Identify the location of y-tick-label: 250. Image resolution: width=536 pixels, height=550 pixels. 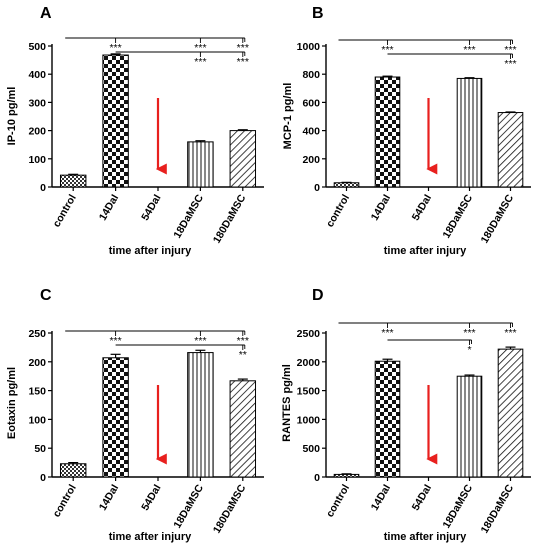
(37, 334).